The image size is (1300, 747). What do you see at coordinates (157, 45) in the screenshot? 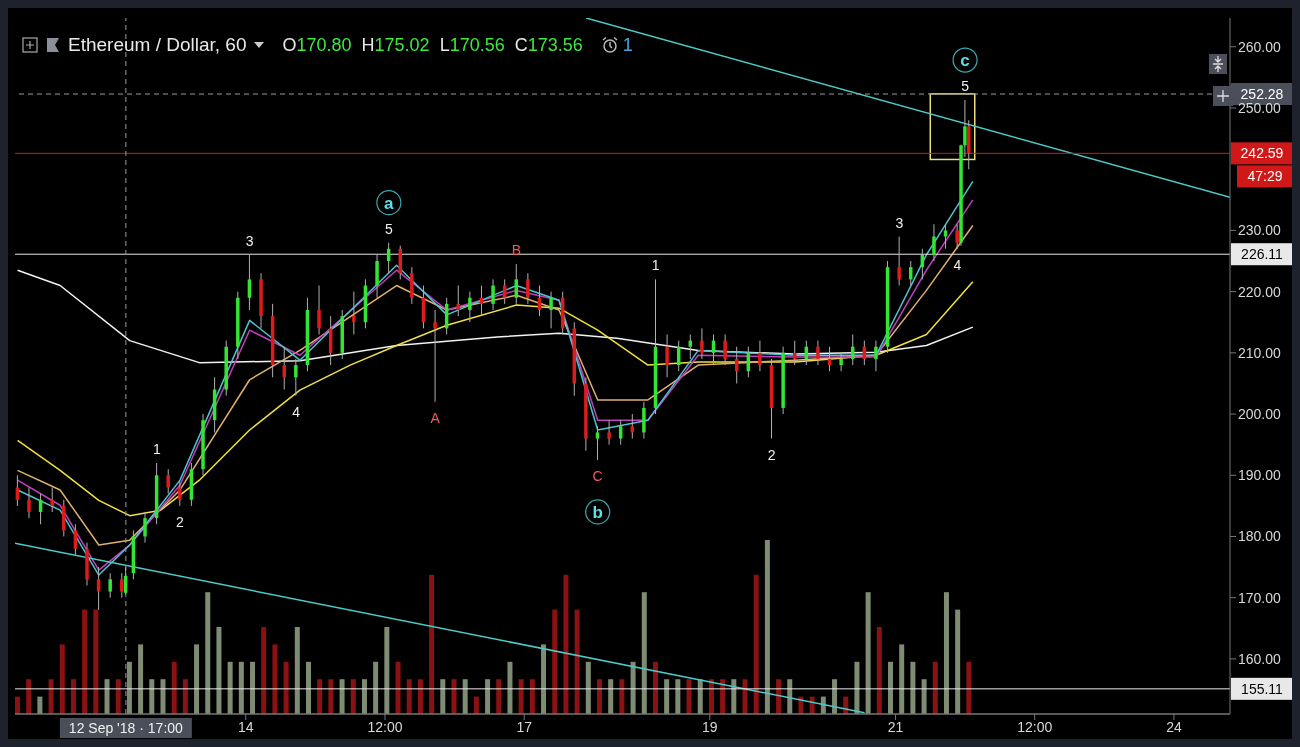
I see `text: Ethereum / Dollar, 60` at bounding box center [157, 45].